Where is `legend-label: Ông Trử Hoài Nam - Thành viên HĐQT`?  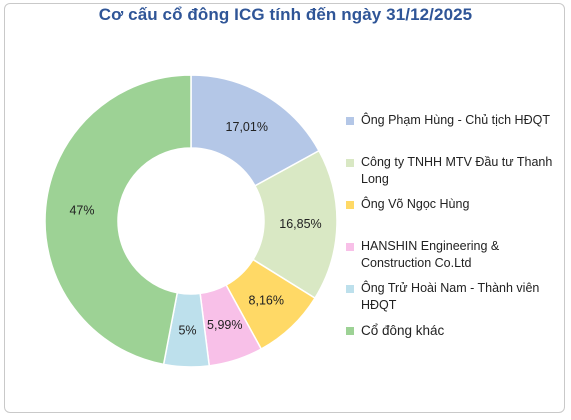
legend-label: Ông Trử Hoài Nam - Thành viên HĐQT is located at coordinates (450, 296).